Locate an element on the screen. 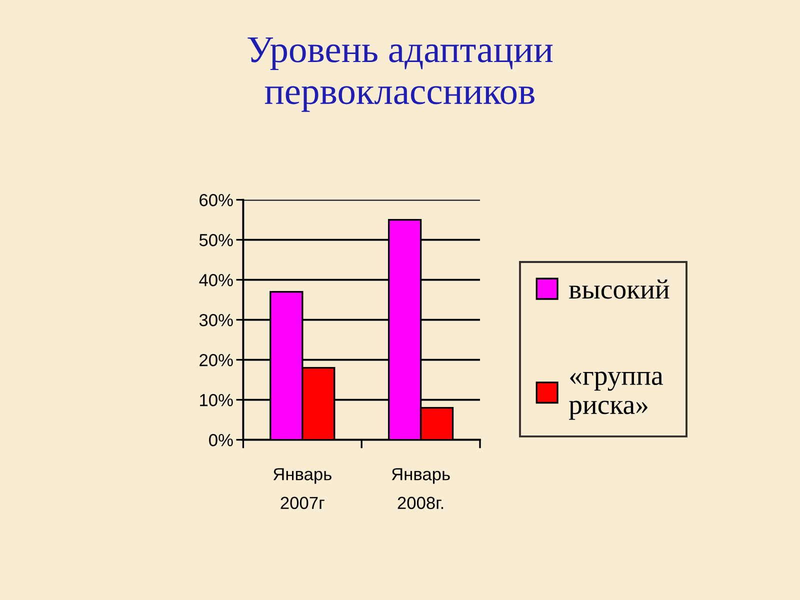 The width and height of the screenshot is (800, 600). y-tick-label: 30% is located at coordinates (216, 320).